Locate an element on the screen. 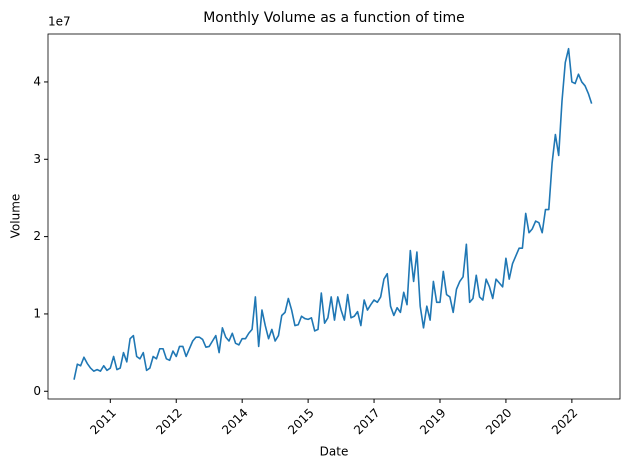  y-tick-label: 0 is located at coordinates (37, 391).